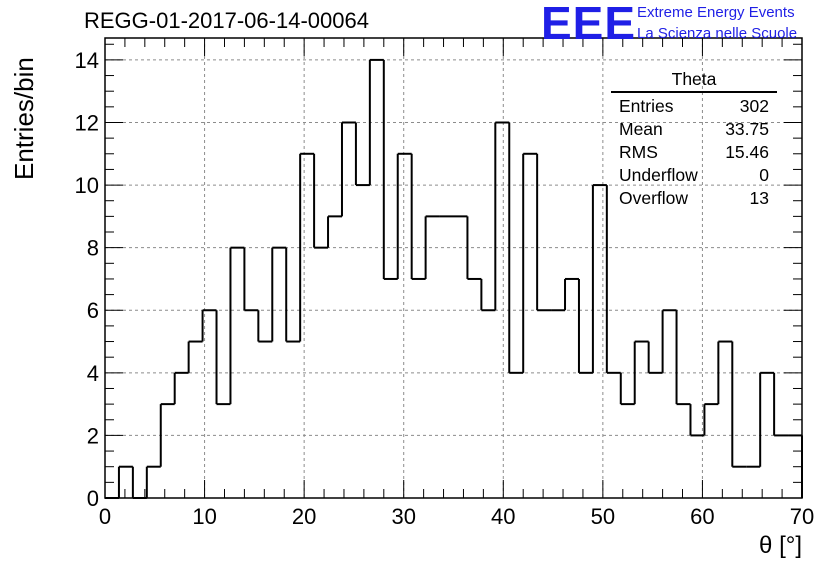 This screenshot has height=572, width=836. What do you see at coordinates (93, 310) in the screenshot?
I see `y-tick-label: 6` at bounding box center [93, 310].